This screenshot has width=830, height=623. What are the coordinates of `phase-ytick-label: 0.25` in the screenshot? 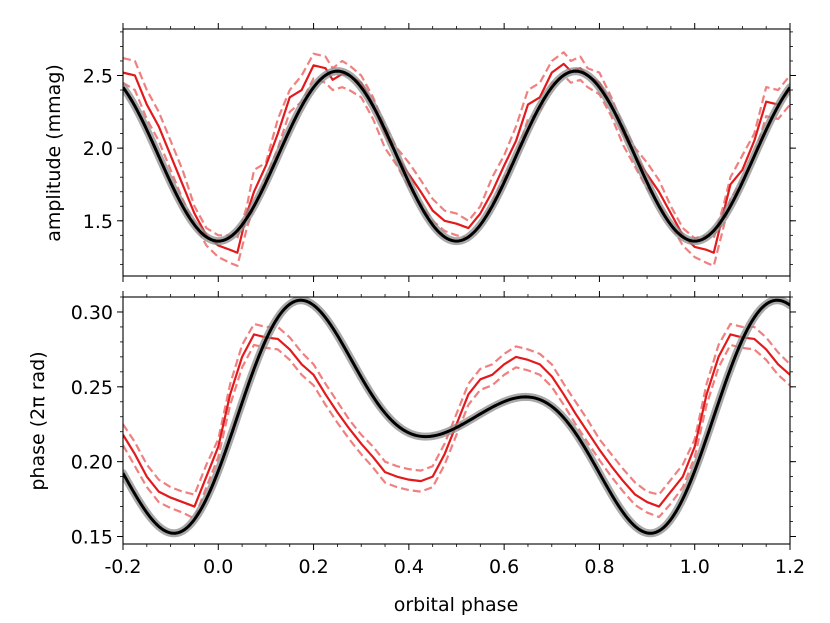 It's located at (92, 388).